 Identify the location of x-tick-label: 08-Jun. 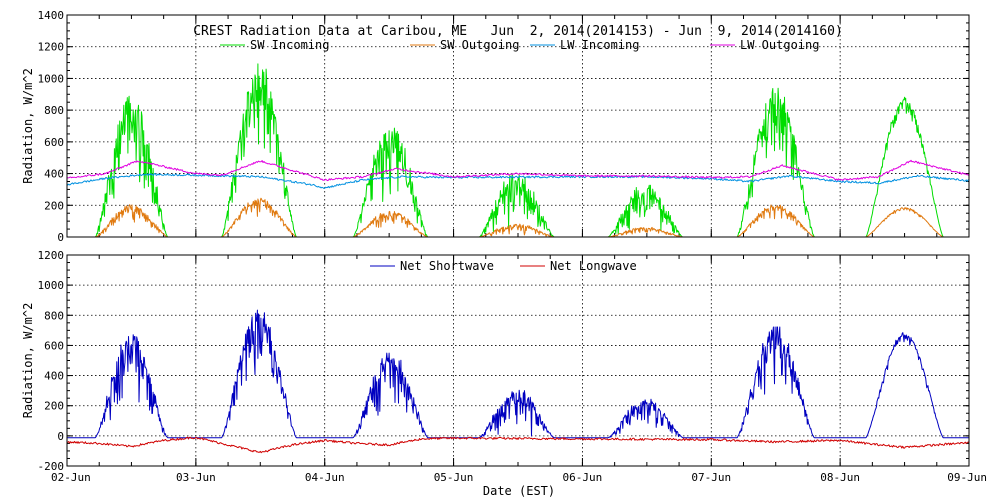
(840, 477).